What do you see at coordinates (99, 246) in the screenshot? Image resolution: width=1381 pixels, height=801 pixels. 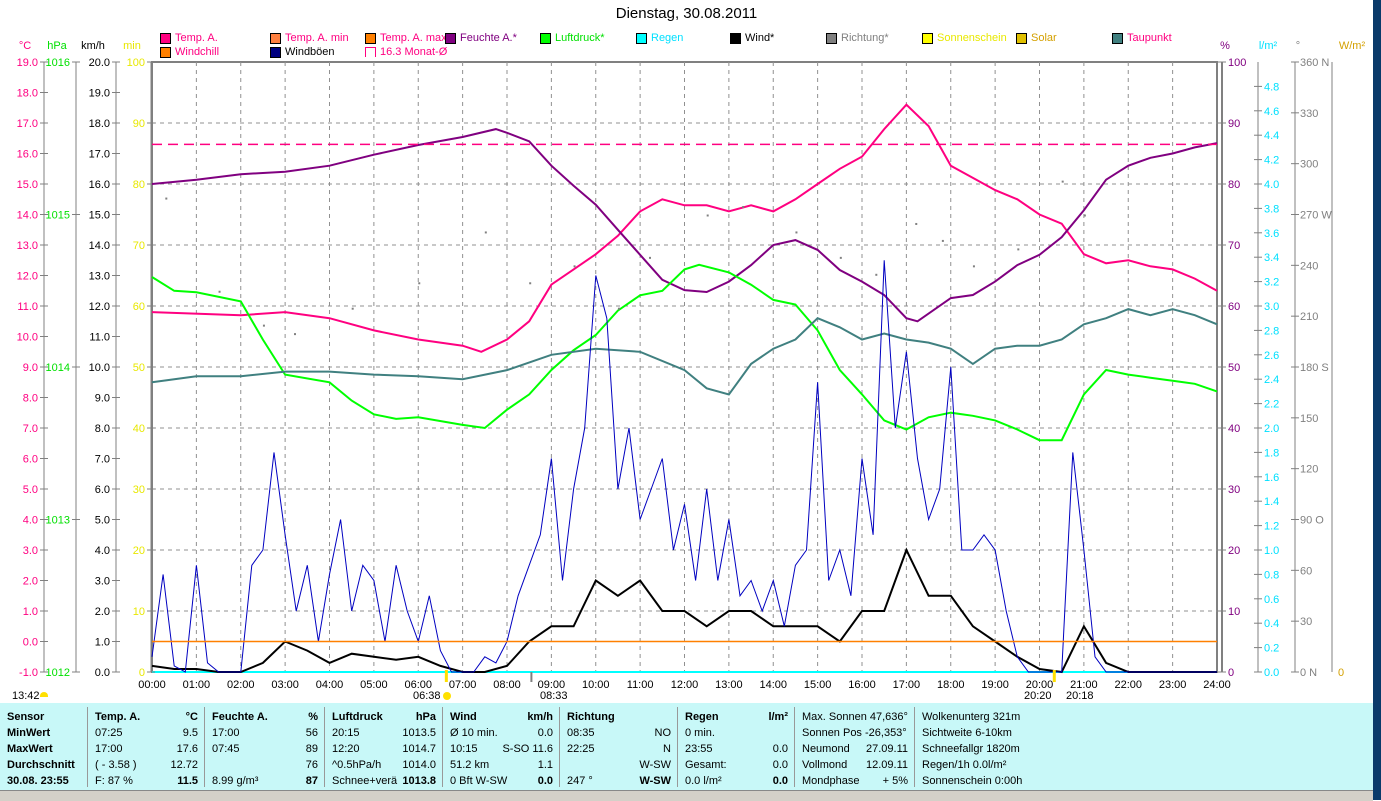 I see `axis-tick-label-wind: 14.0` at bounding box center [99, 246].